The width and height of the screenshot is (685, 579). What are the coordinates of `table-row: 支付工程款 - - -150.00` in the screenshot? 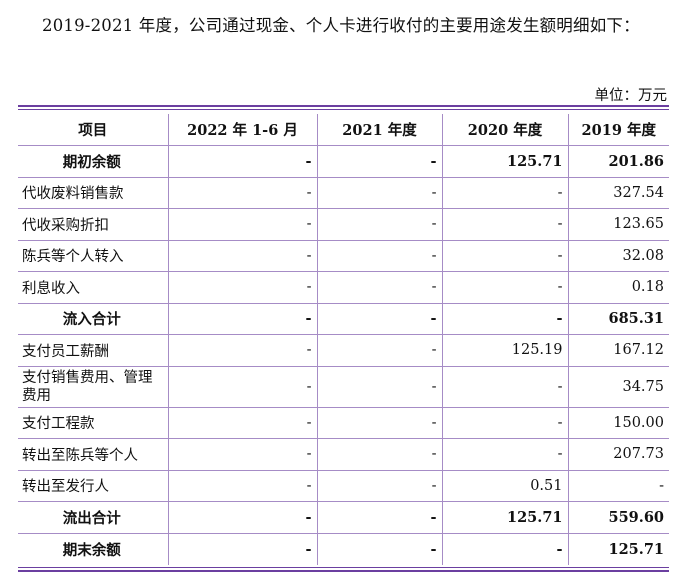 It's located at (343, 422).